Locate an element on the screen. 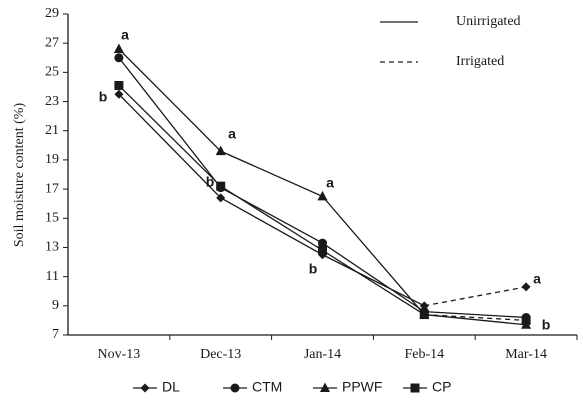 The width and height of the screenshot is (583, 403). y-tick-label: 15 is located at coordinates (52, 217).